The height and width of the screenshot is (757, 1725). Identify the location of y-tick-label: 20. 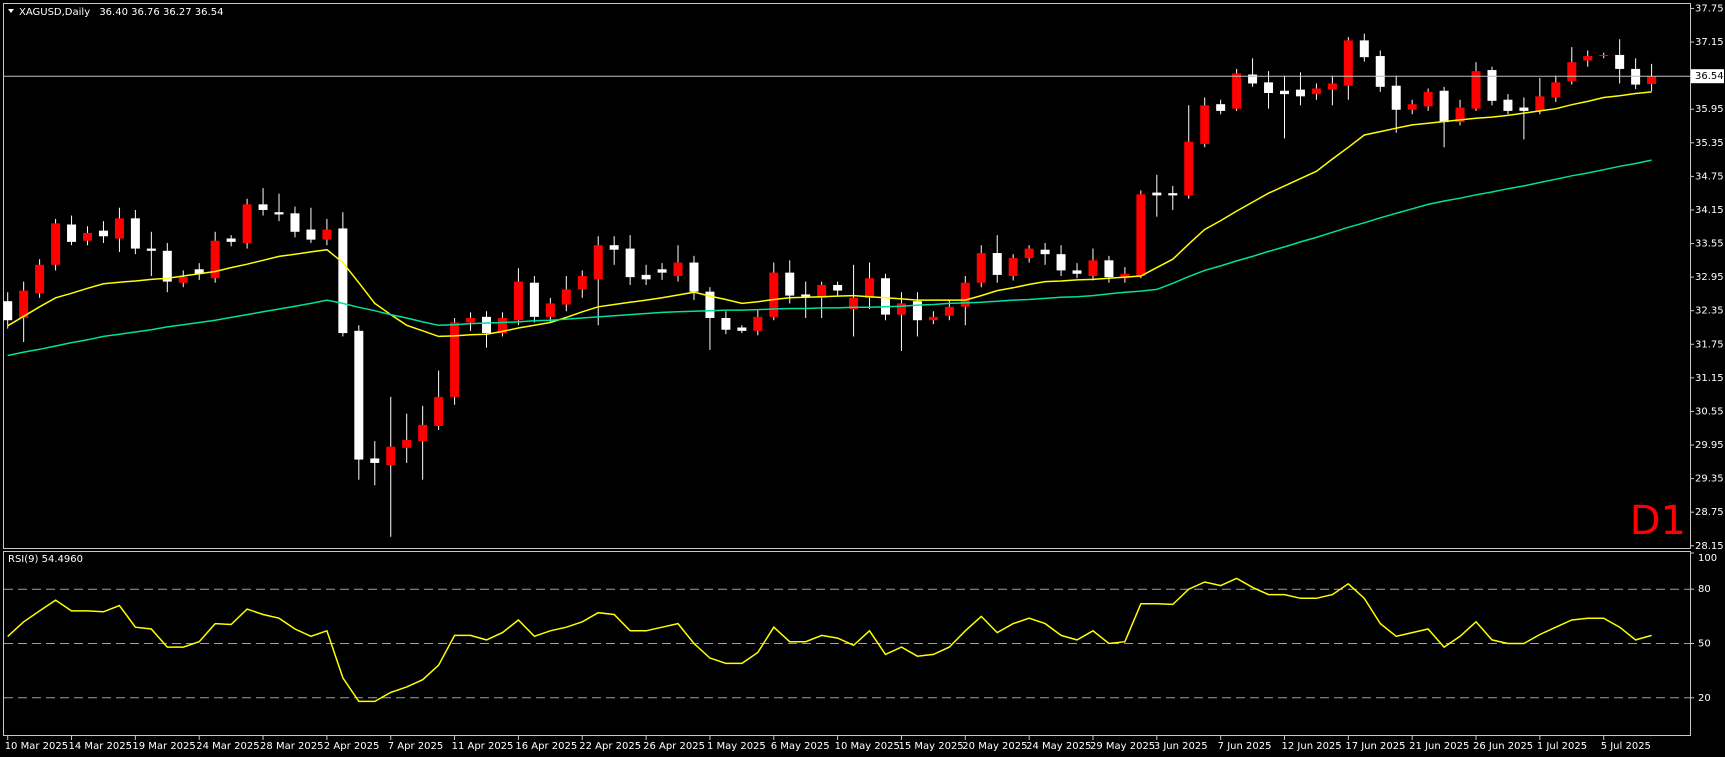
(1704, 698).